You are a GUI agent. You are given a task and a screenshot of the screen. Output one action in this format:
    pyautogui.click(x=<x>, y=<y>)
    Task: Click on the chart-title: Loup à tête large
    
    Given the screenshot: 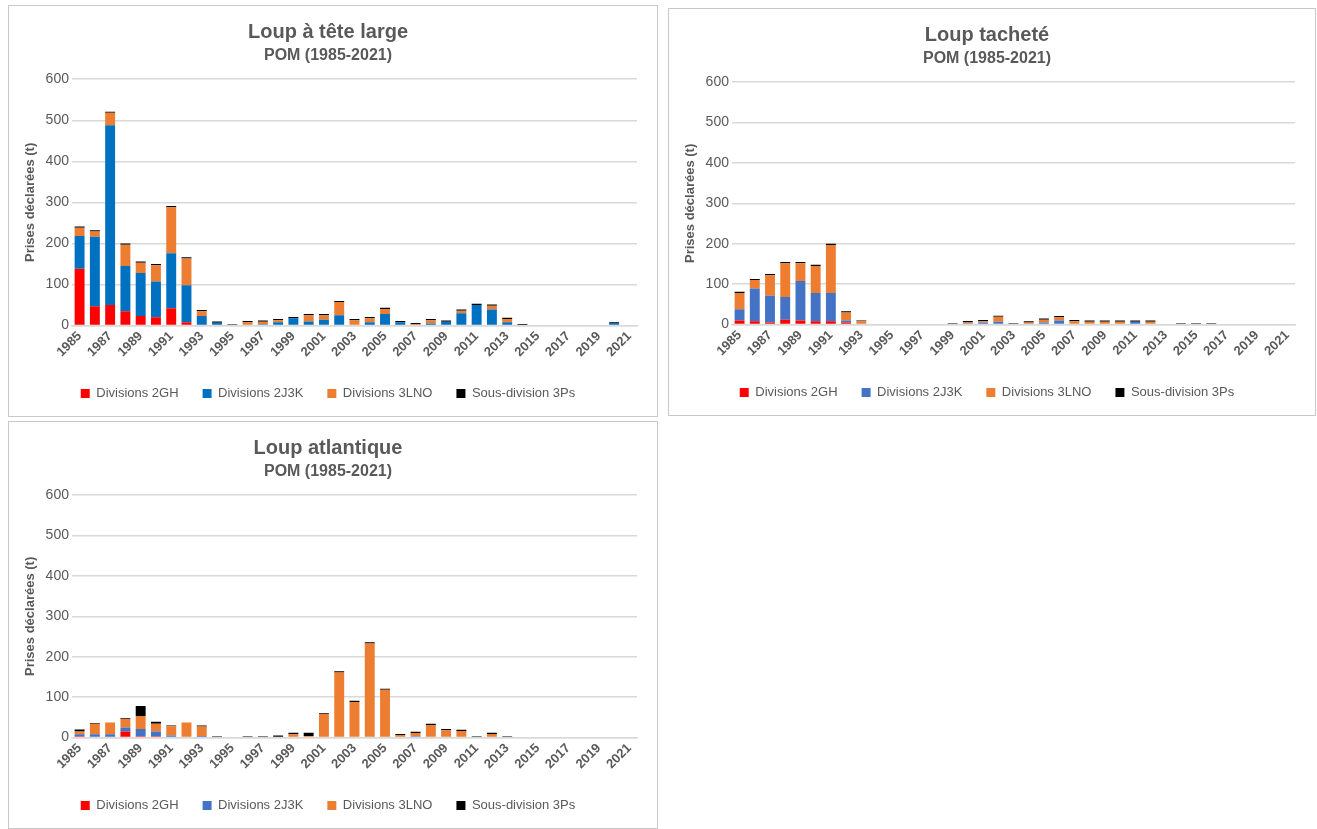 What is the action you would take?
    pyautogui.click(x=328, y=30)
    